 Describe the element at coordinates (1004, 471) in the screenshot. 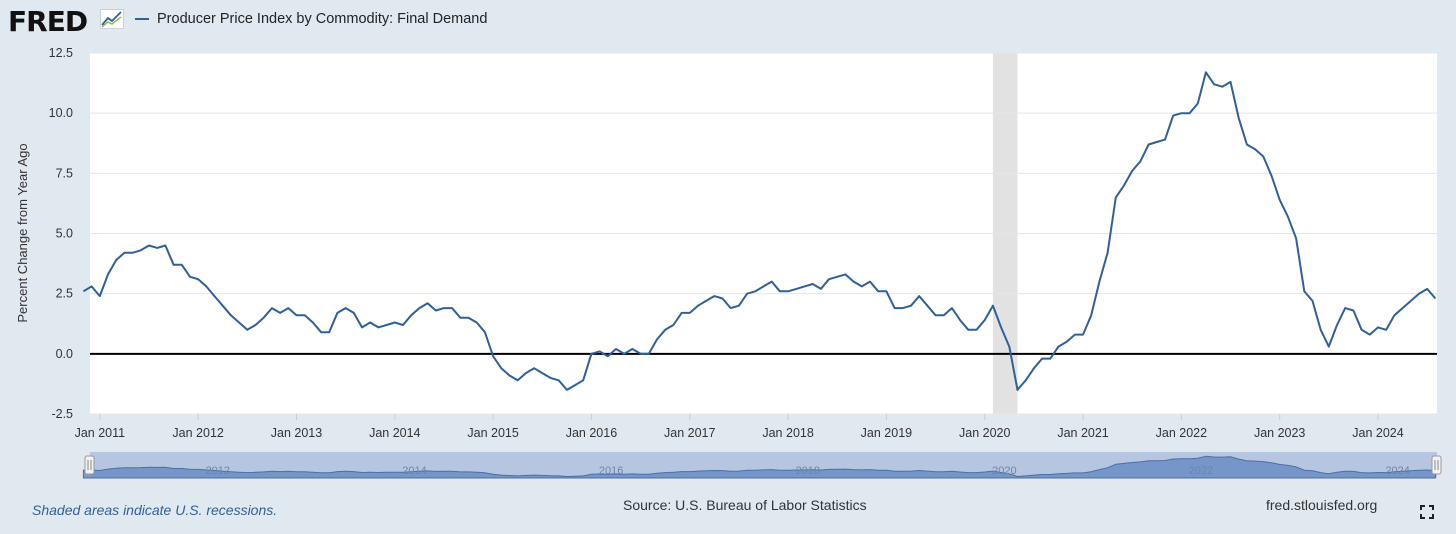

I see `navigator-year-label: 2020` at that location.